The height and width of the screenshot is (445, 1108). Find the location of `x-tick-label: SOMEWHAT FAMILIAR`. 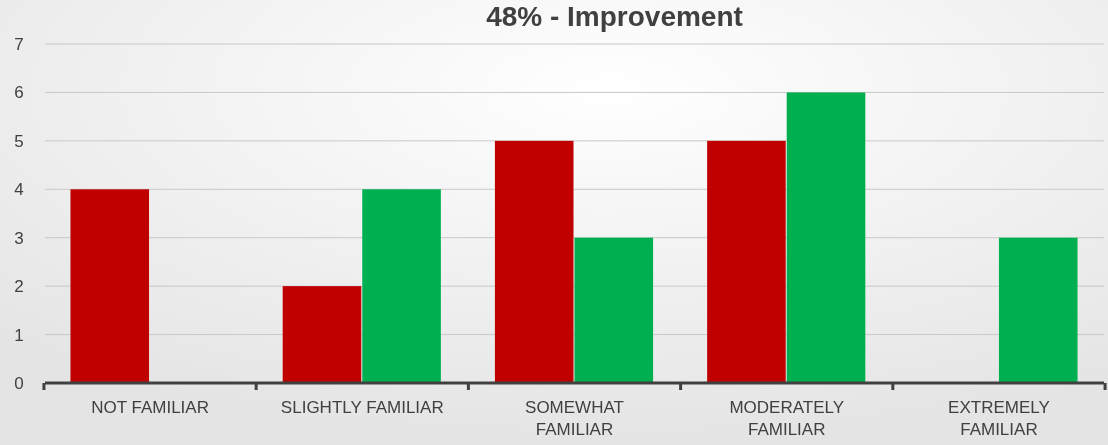

x-tick-label: SOMEWHAT FAMILIAR is located at coordinates (574, 418).